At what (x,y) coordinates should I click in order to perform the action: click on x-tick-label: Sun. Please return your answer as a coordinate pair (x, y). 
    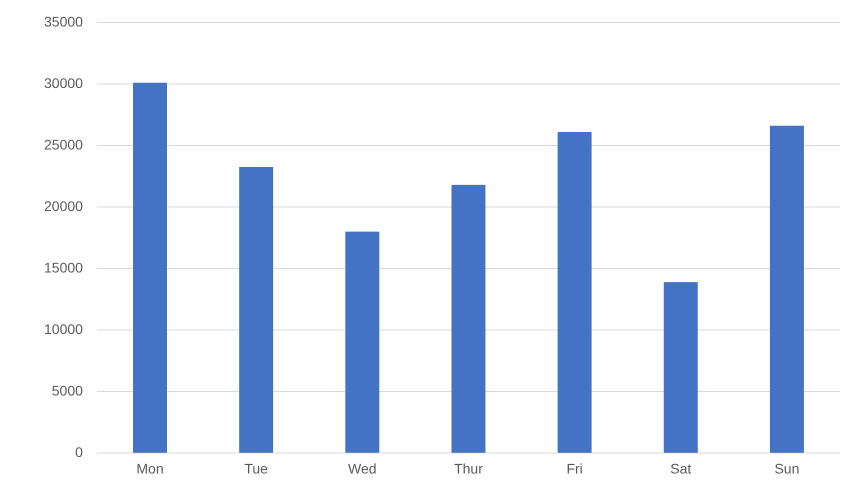
    Looking at the image, I should click on (787, 468).